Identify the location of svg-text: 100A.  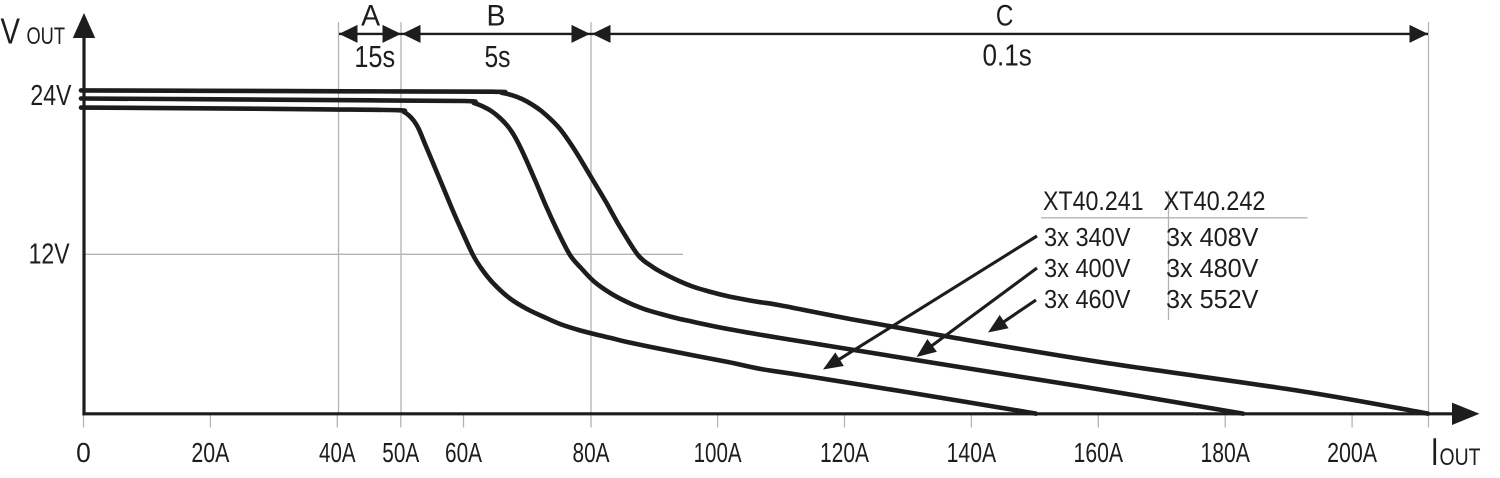
(718, 452).